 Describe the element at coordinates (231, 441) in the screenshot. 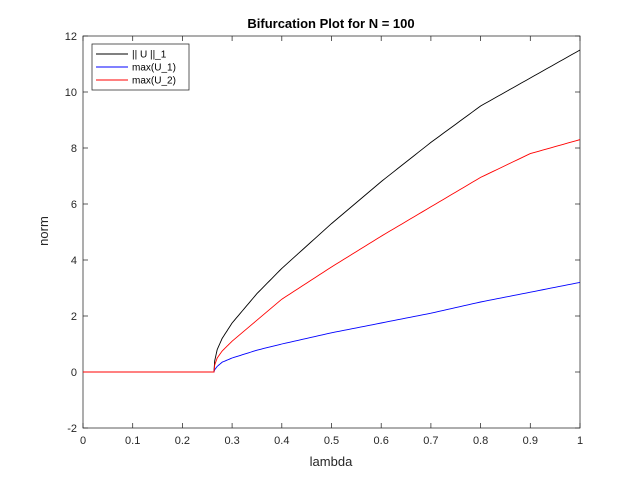

I see `x-tick-label: 0.3` at that location.